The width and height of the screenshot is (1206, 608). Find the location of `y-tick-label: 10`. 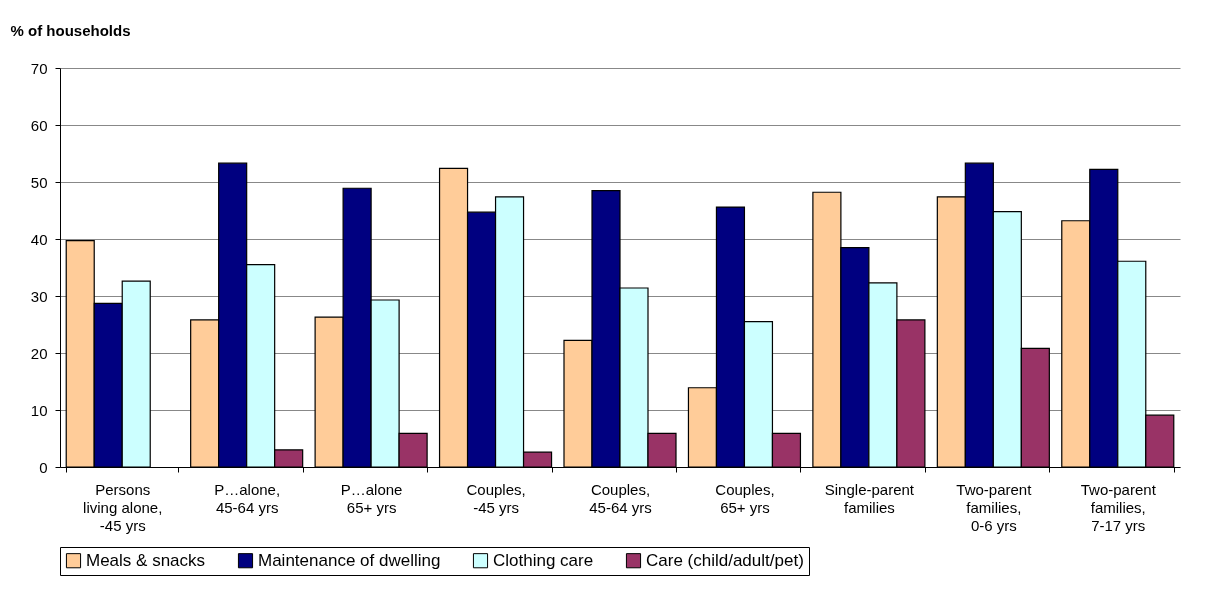

y-tick-label: 10 is located at coordinates (39, 410).